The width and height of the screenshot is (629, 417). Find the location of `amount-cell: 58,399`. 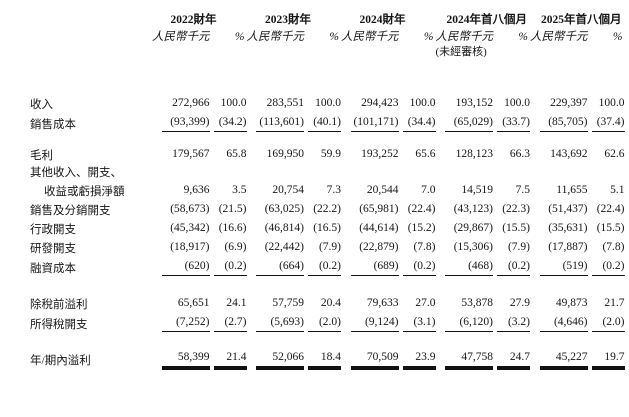

amount-cell: 58,399 is located at coordinates (181, 359).